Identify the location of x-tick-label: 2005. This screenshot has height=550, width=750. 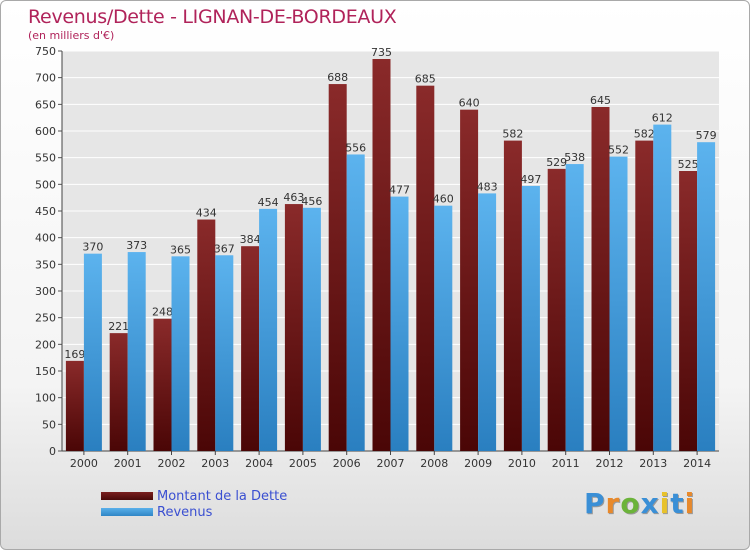
(303, 463).